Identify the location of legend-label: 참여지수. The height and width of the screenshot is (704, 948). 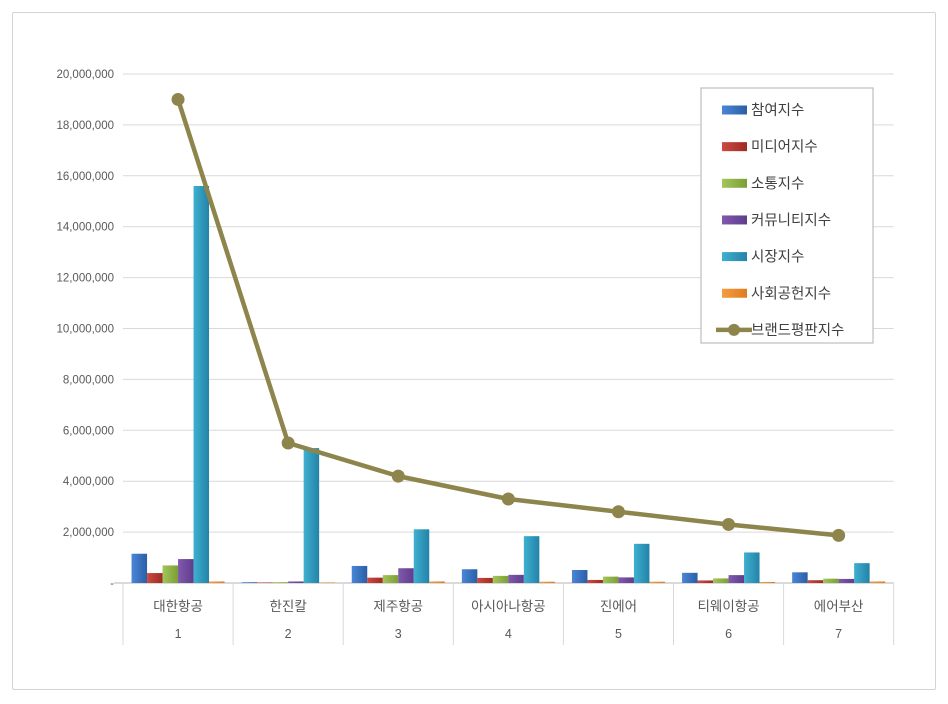
(777, 110).